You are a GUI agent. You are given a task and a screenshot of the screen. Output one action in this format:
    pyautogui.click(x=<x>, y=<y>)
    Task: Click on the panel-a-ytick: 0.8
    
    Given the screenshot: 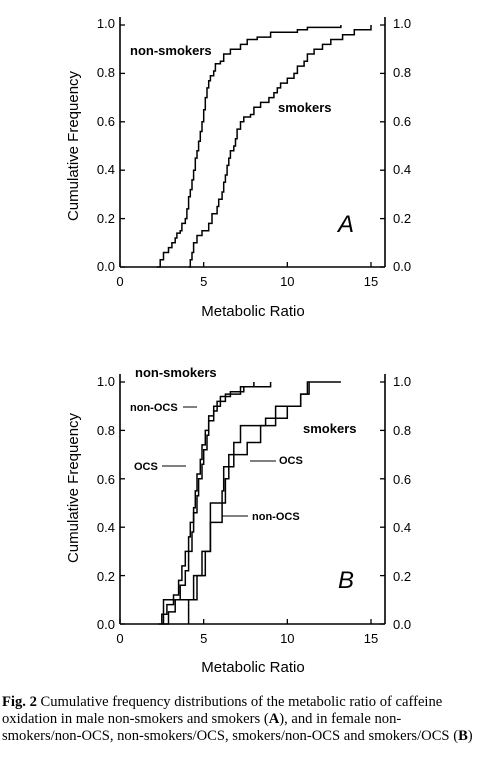 What is the action you would take?
    pyautogui.click(x=106, y=72)
    